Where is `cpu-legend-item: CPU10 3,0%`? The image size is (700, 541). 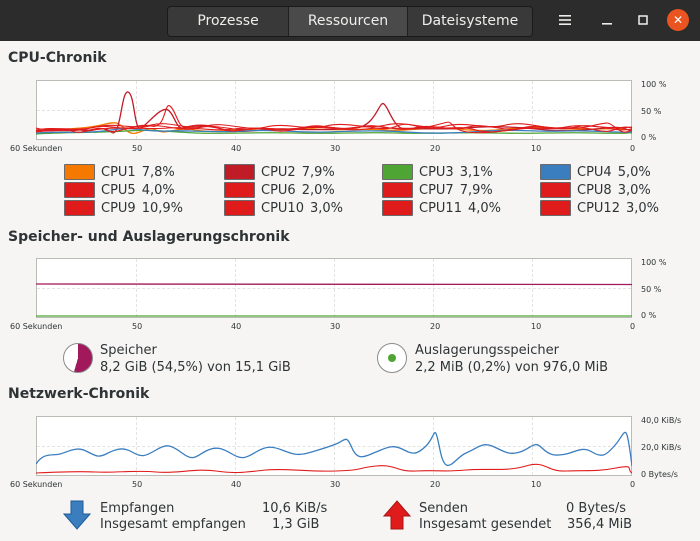
cpu-legend-item: CPU10 3,0% is located at coordinates (283, 208).